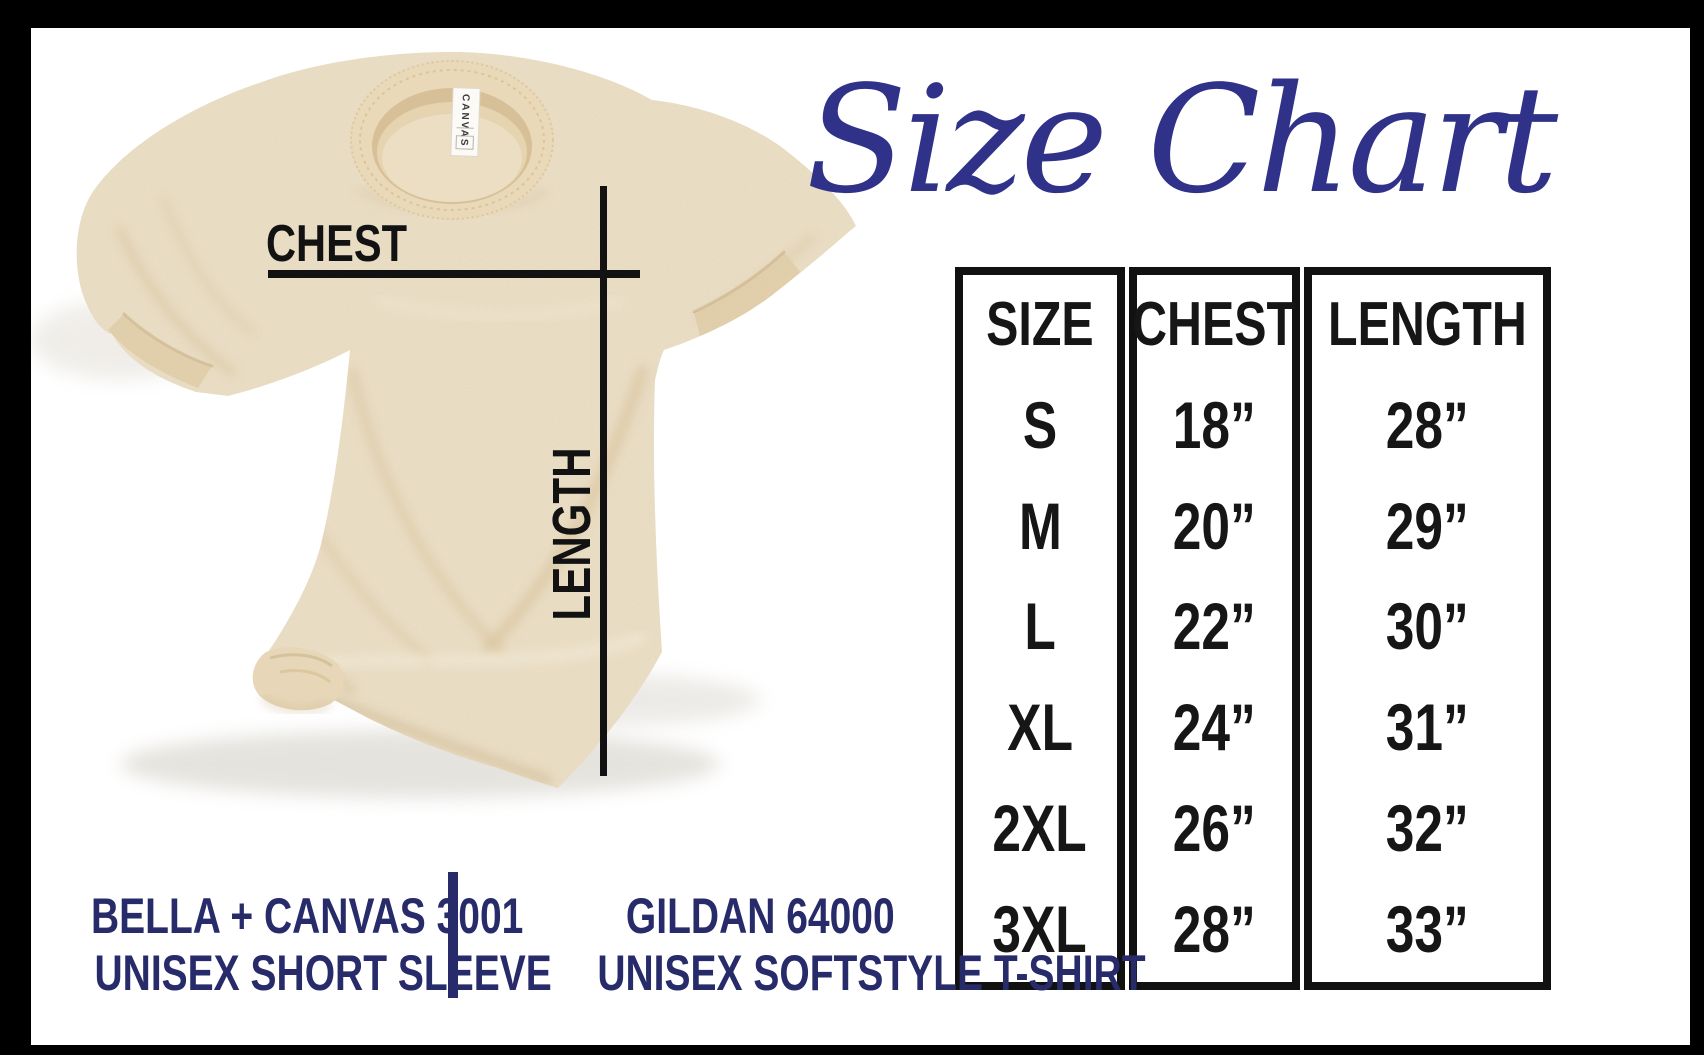  What do you see at coordinates (307, 916) in the screenshot?
I see `product-name: BELLA + CANVAS 3001` at bounding box center [307, 916].